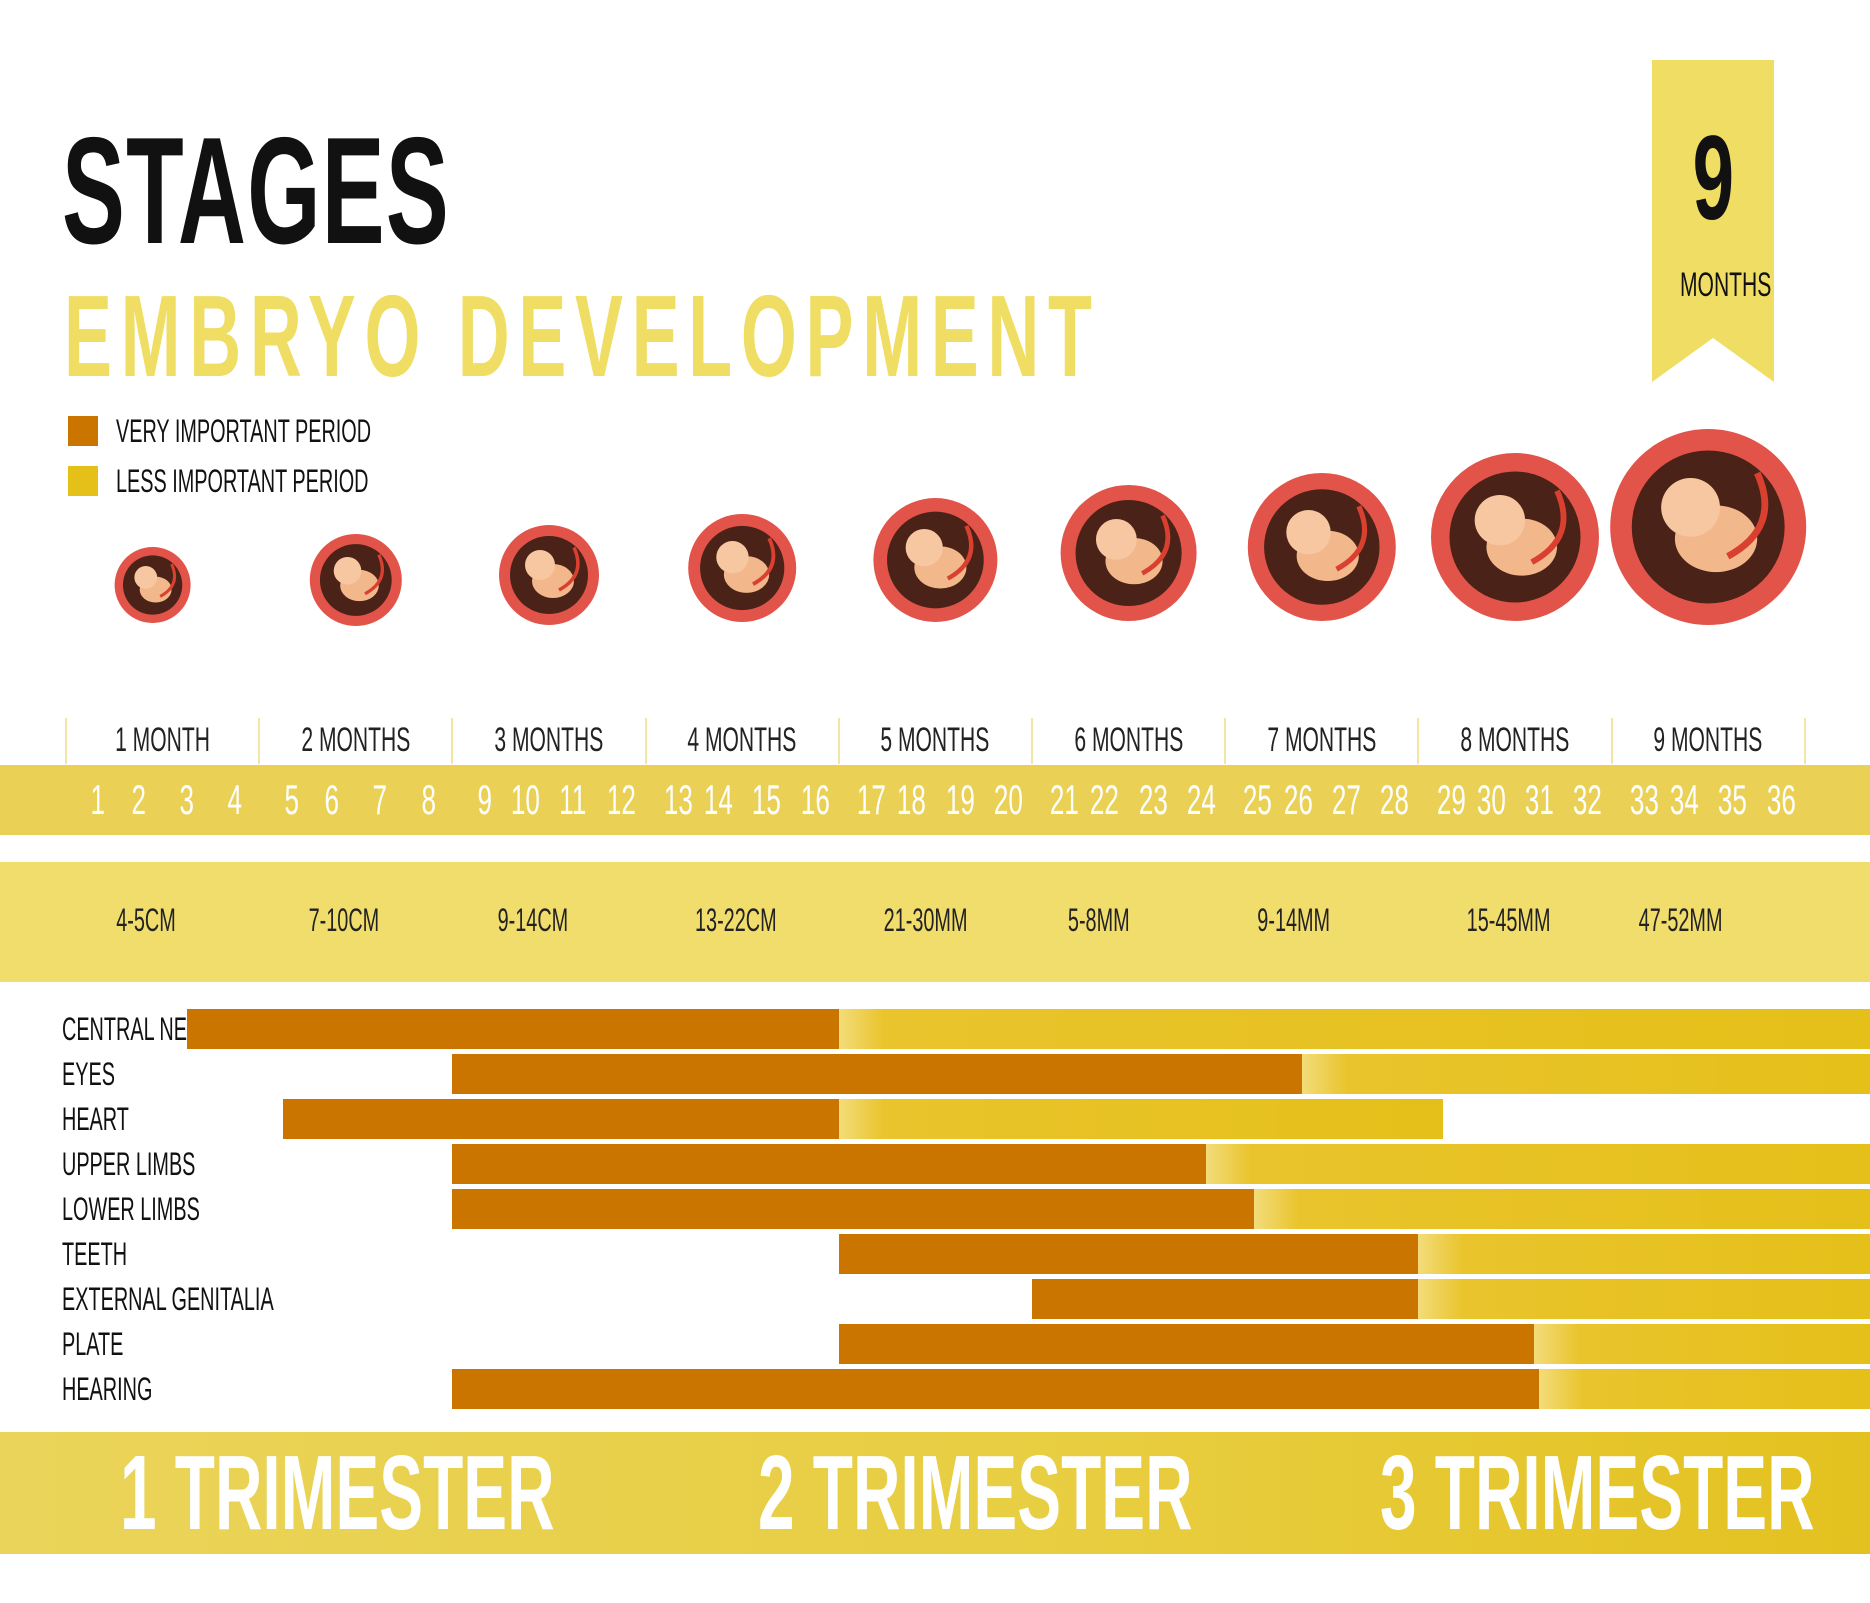  Describe the element at coordinates (186, 799) in the screenshot. I see `week-number: 3` at that location.